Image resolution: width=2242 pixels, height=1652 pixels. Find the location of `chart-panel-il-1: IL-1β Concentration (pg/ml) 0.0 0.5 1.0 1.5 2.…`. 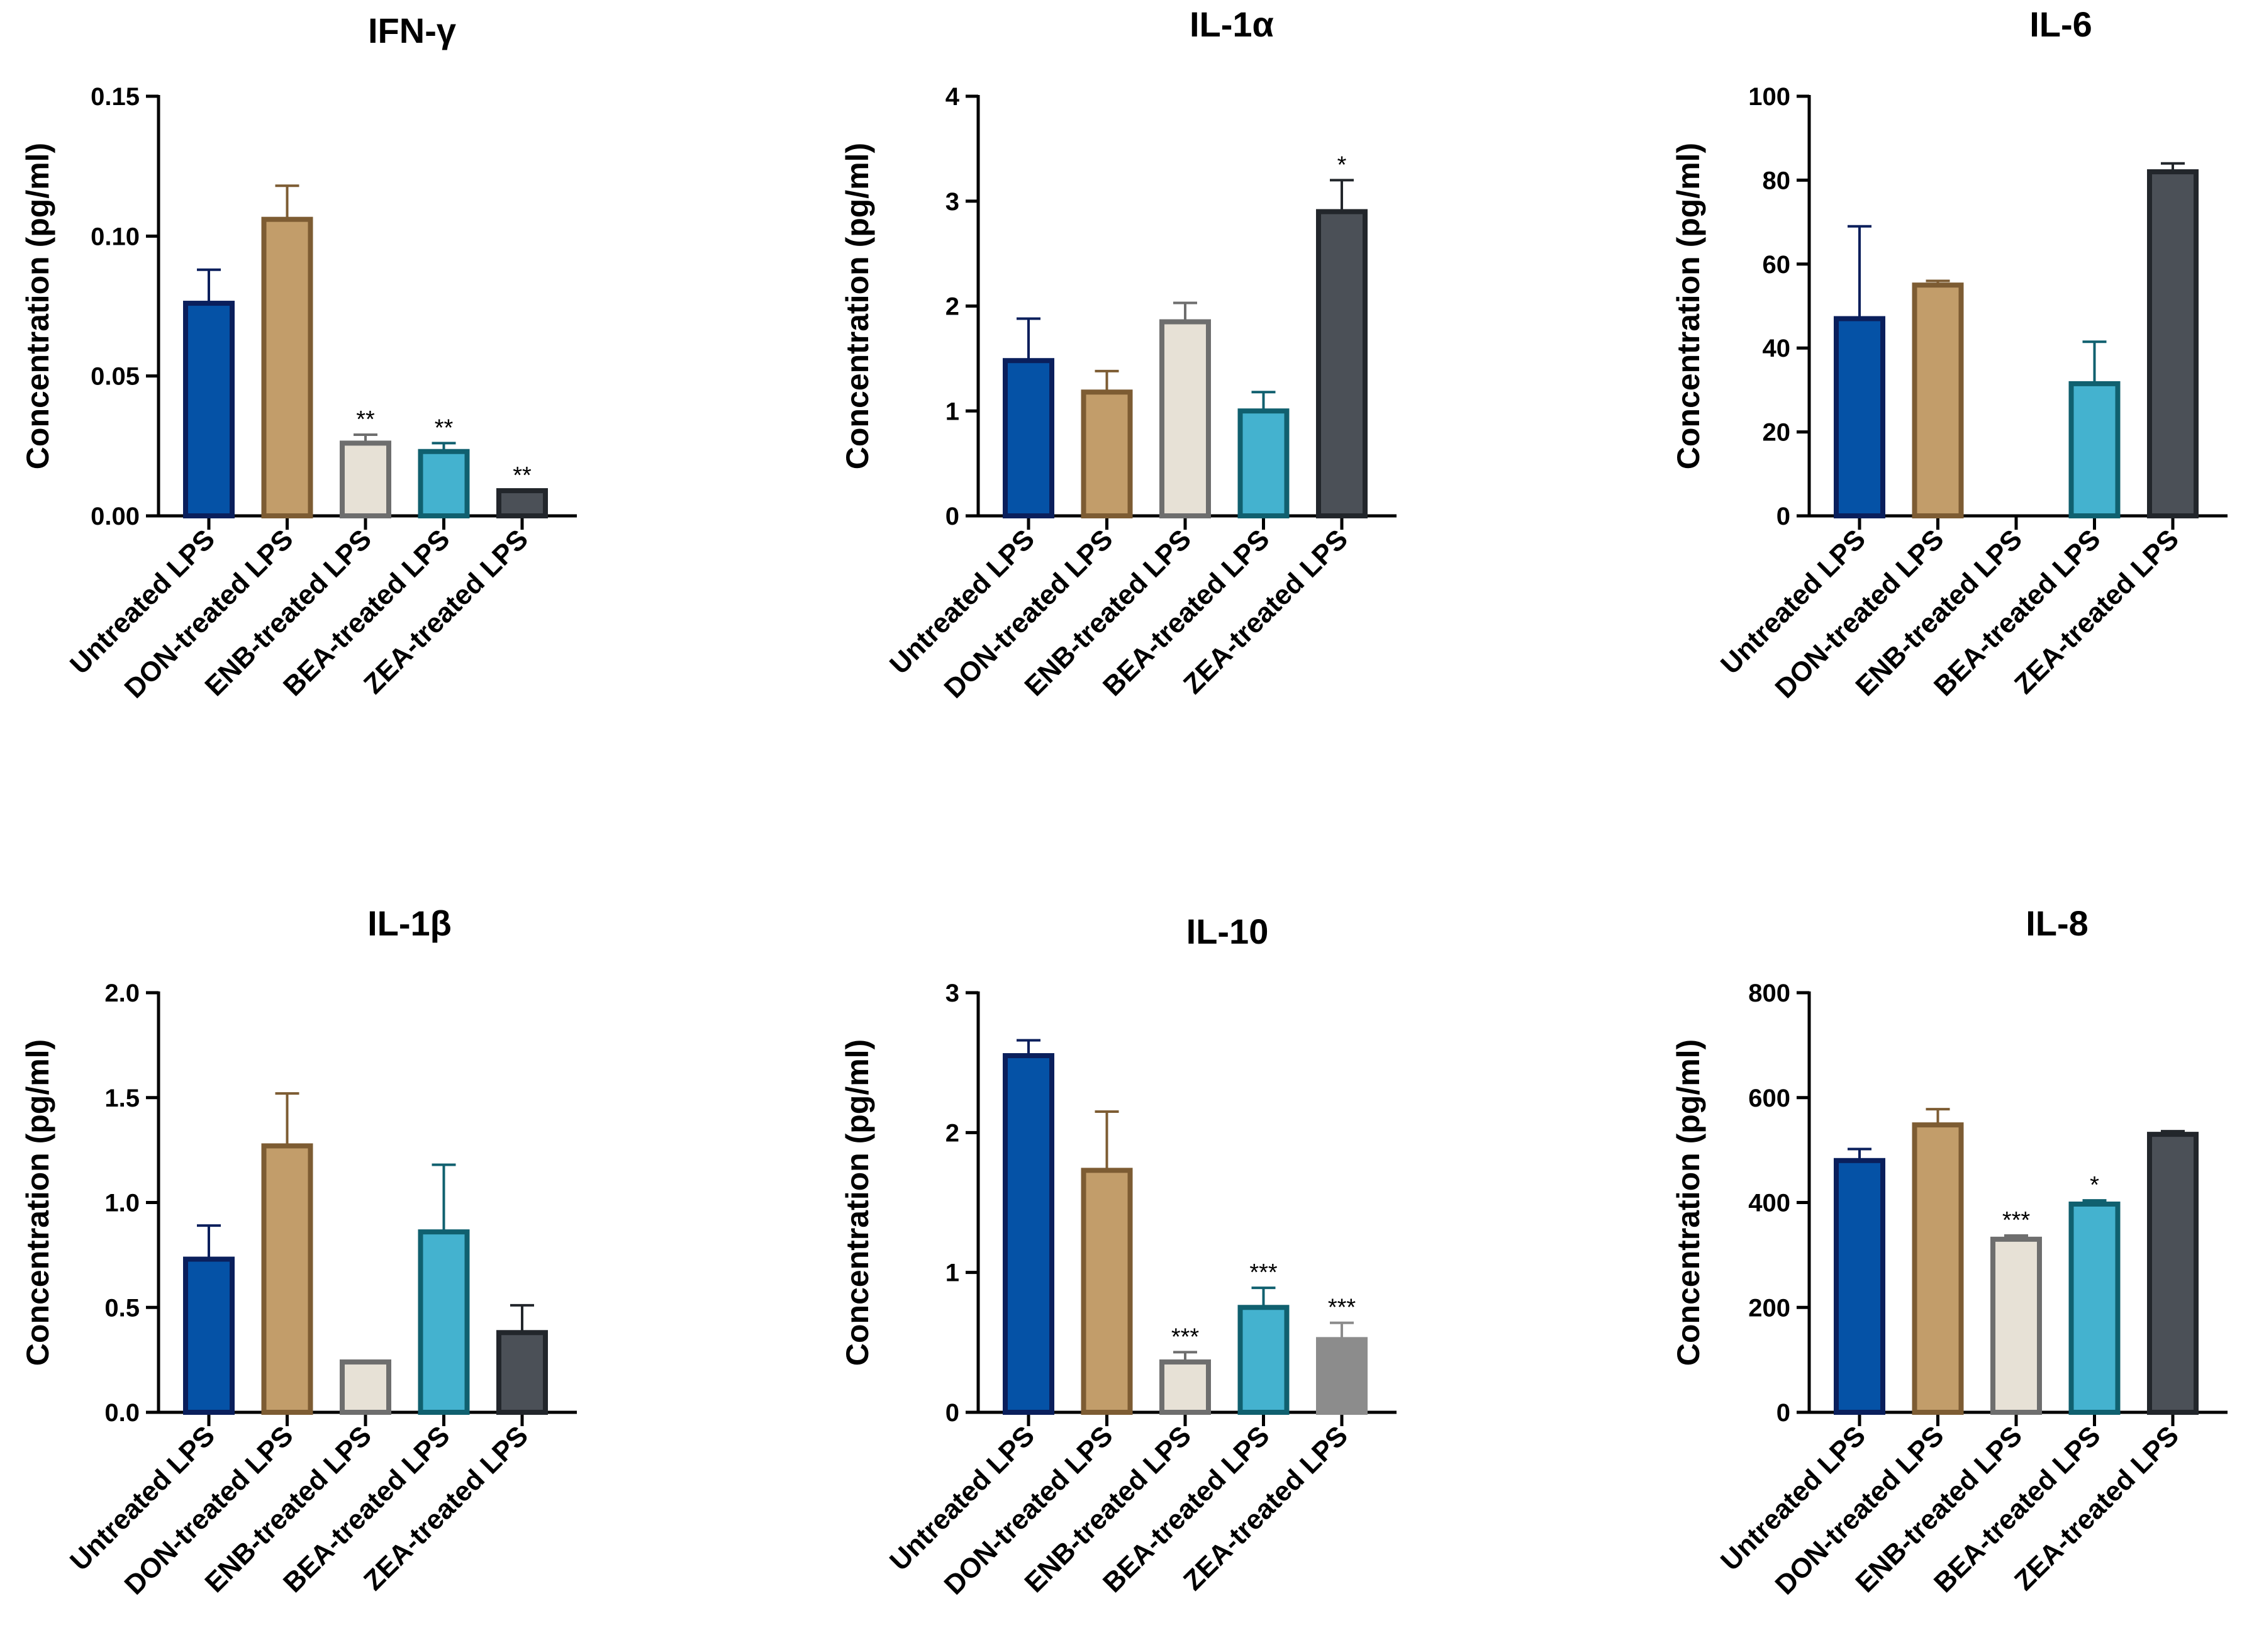

chart-panel-il-1: IL-1β Concentration (pg/ml) 0.0 0.5 1.0 1.5 2.… is located at coordinates (298, 1251).